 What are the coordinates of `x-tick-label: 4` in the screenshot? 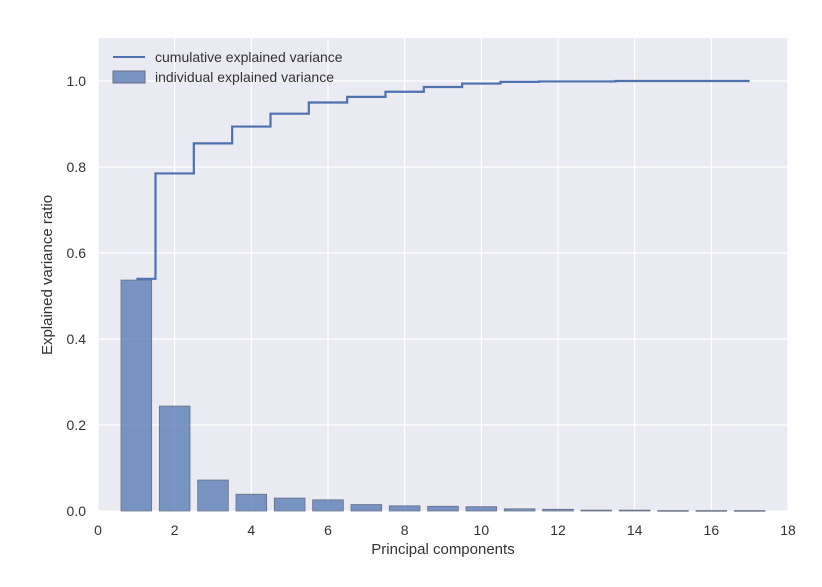 It's located at (251, 530).